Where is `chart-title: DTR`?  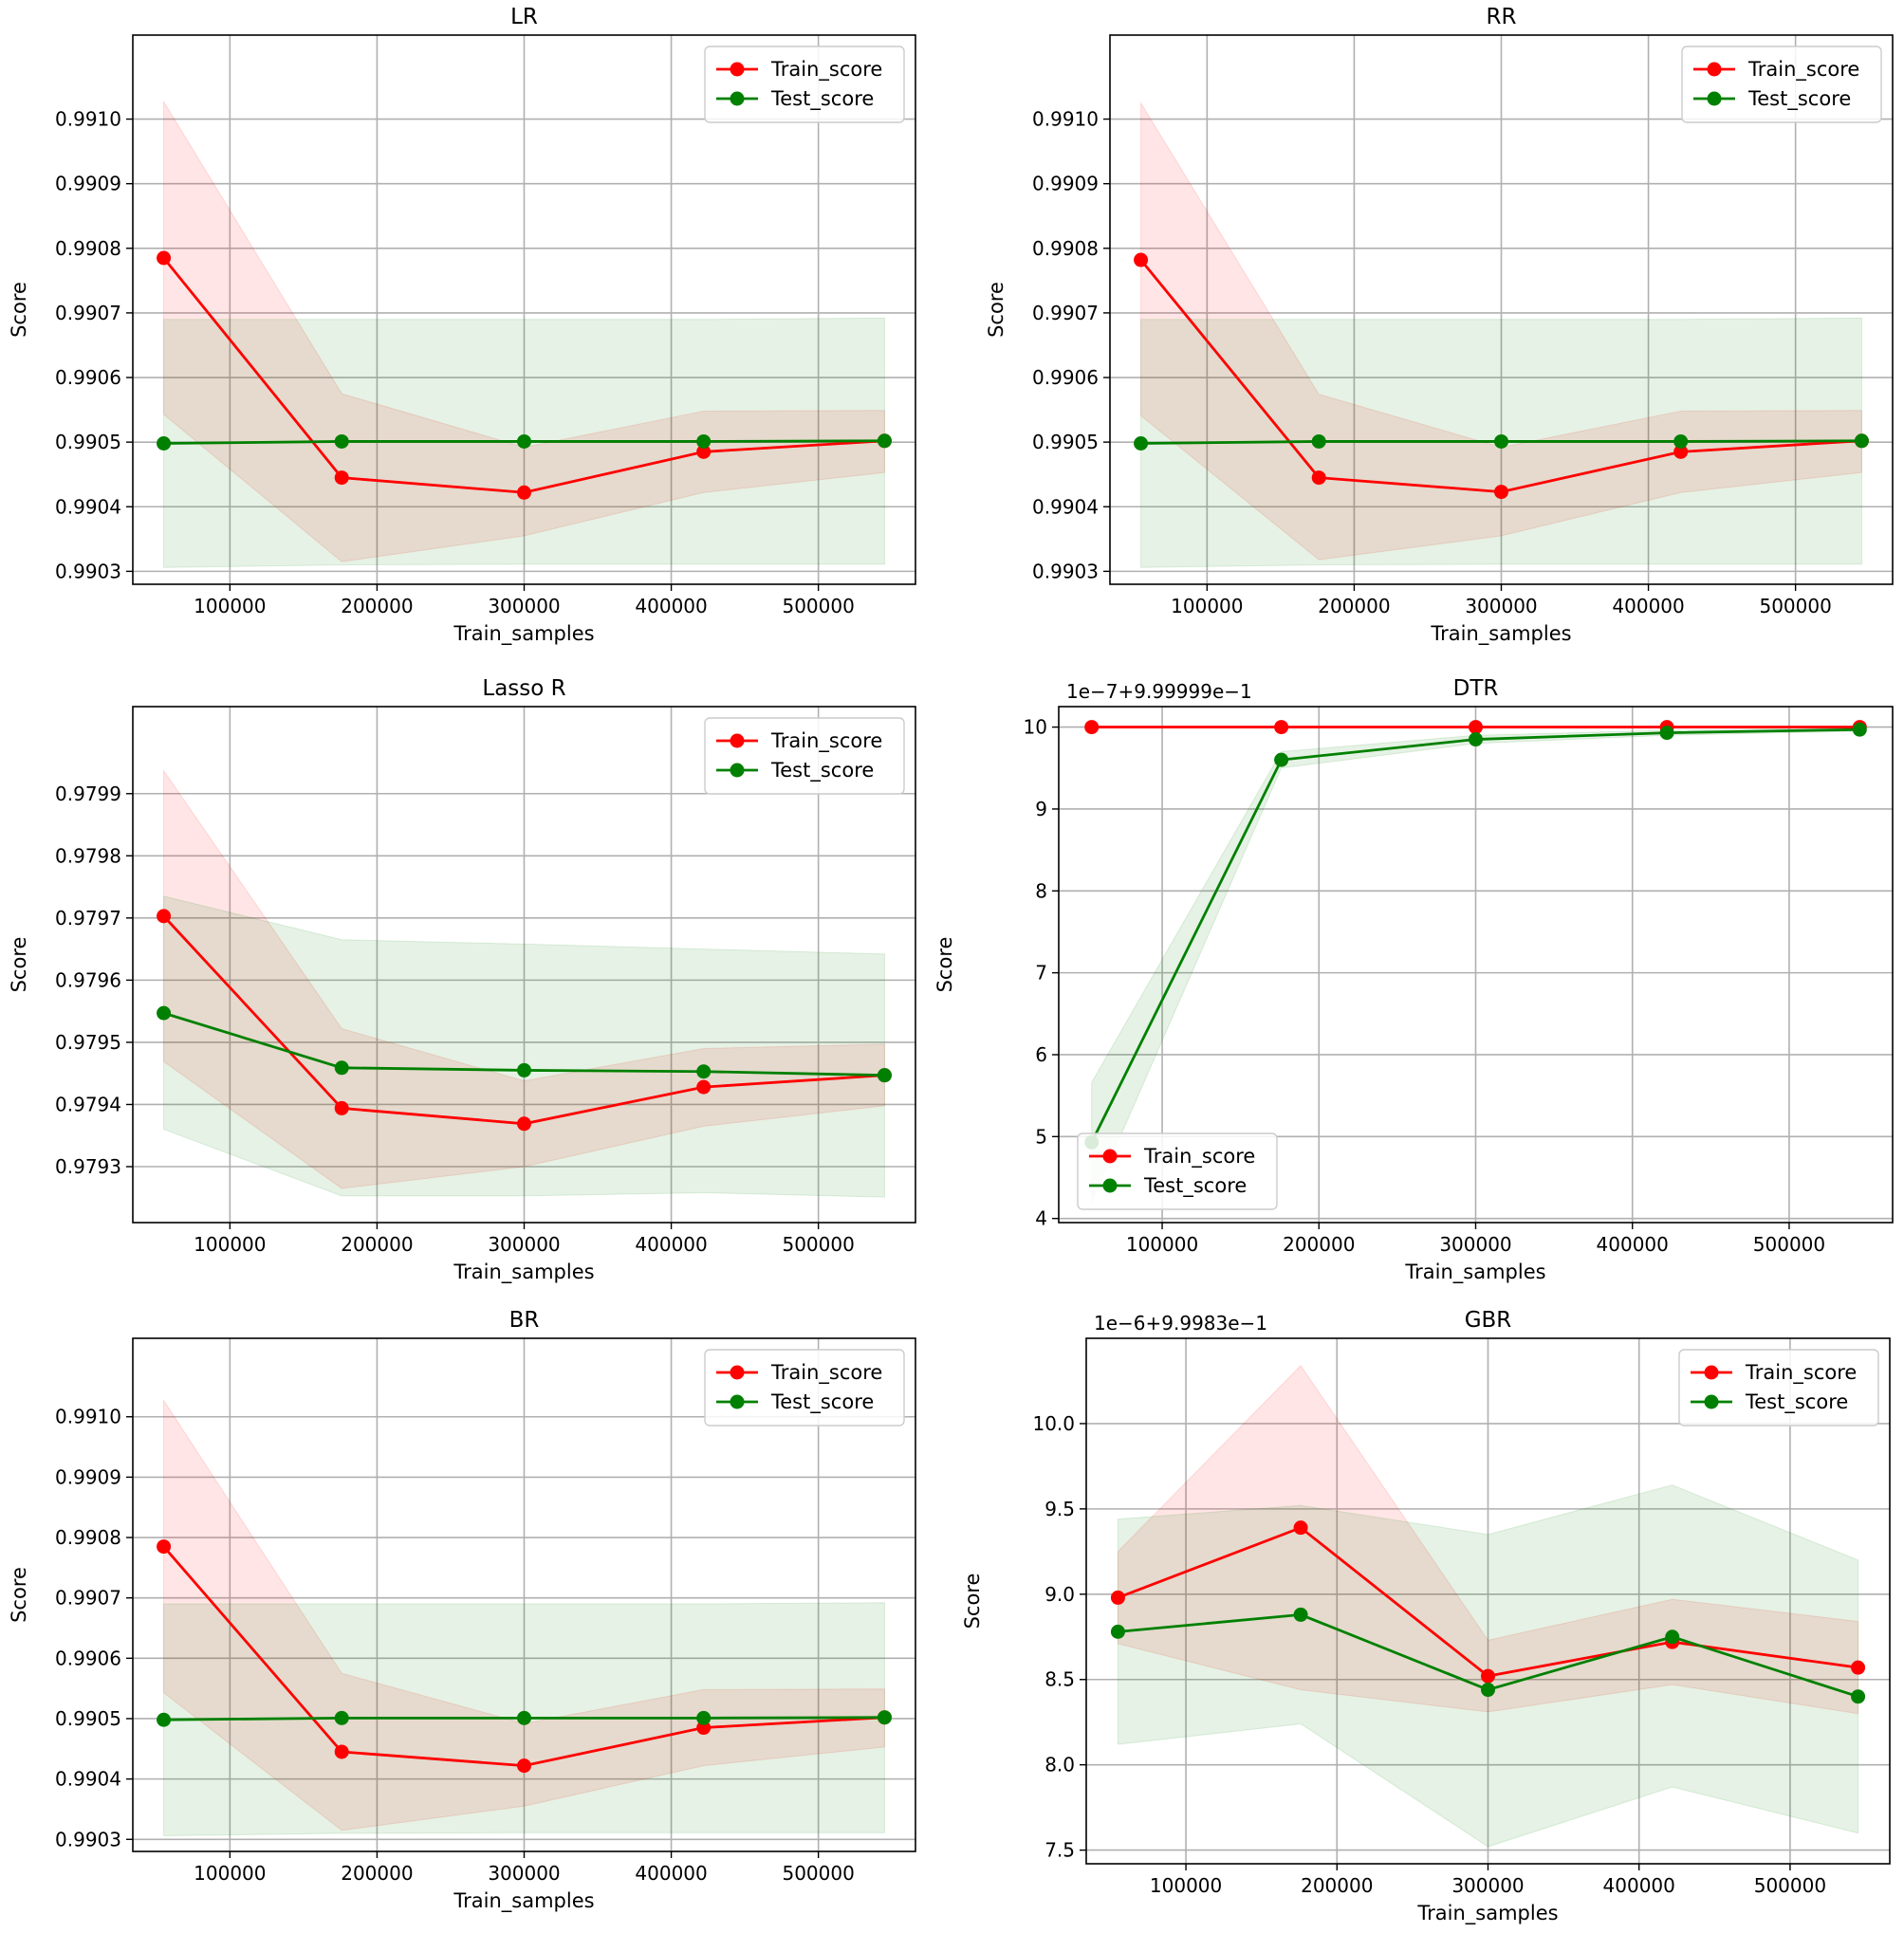
chart-title: DTR is located at coordinates (1476, 688).